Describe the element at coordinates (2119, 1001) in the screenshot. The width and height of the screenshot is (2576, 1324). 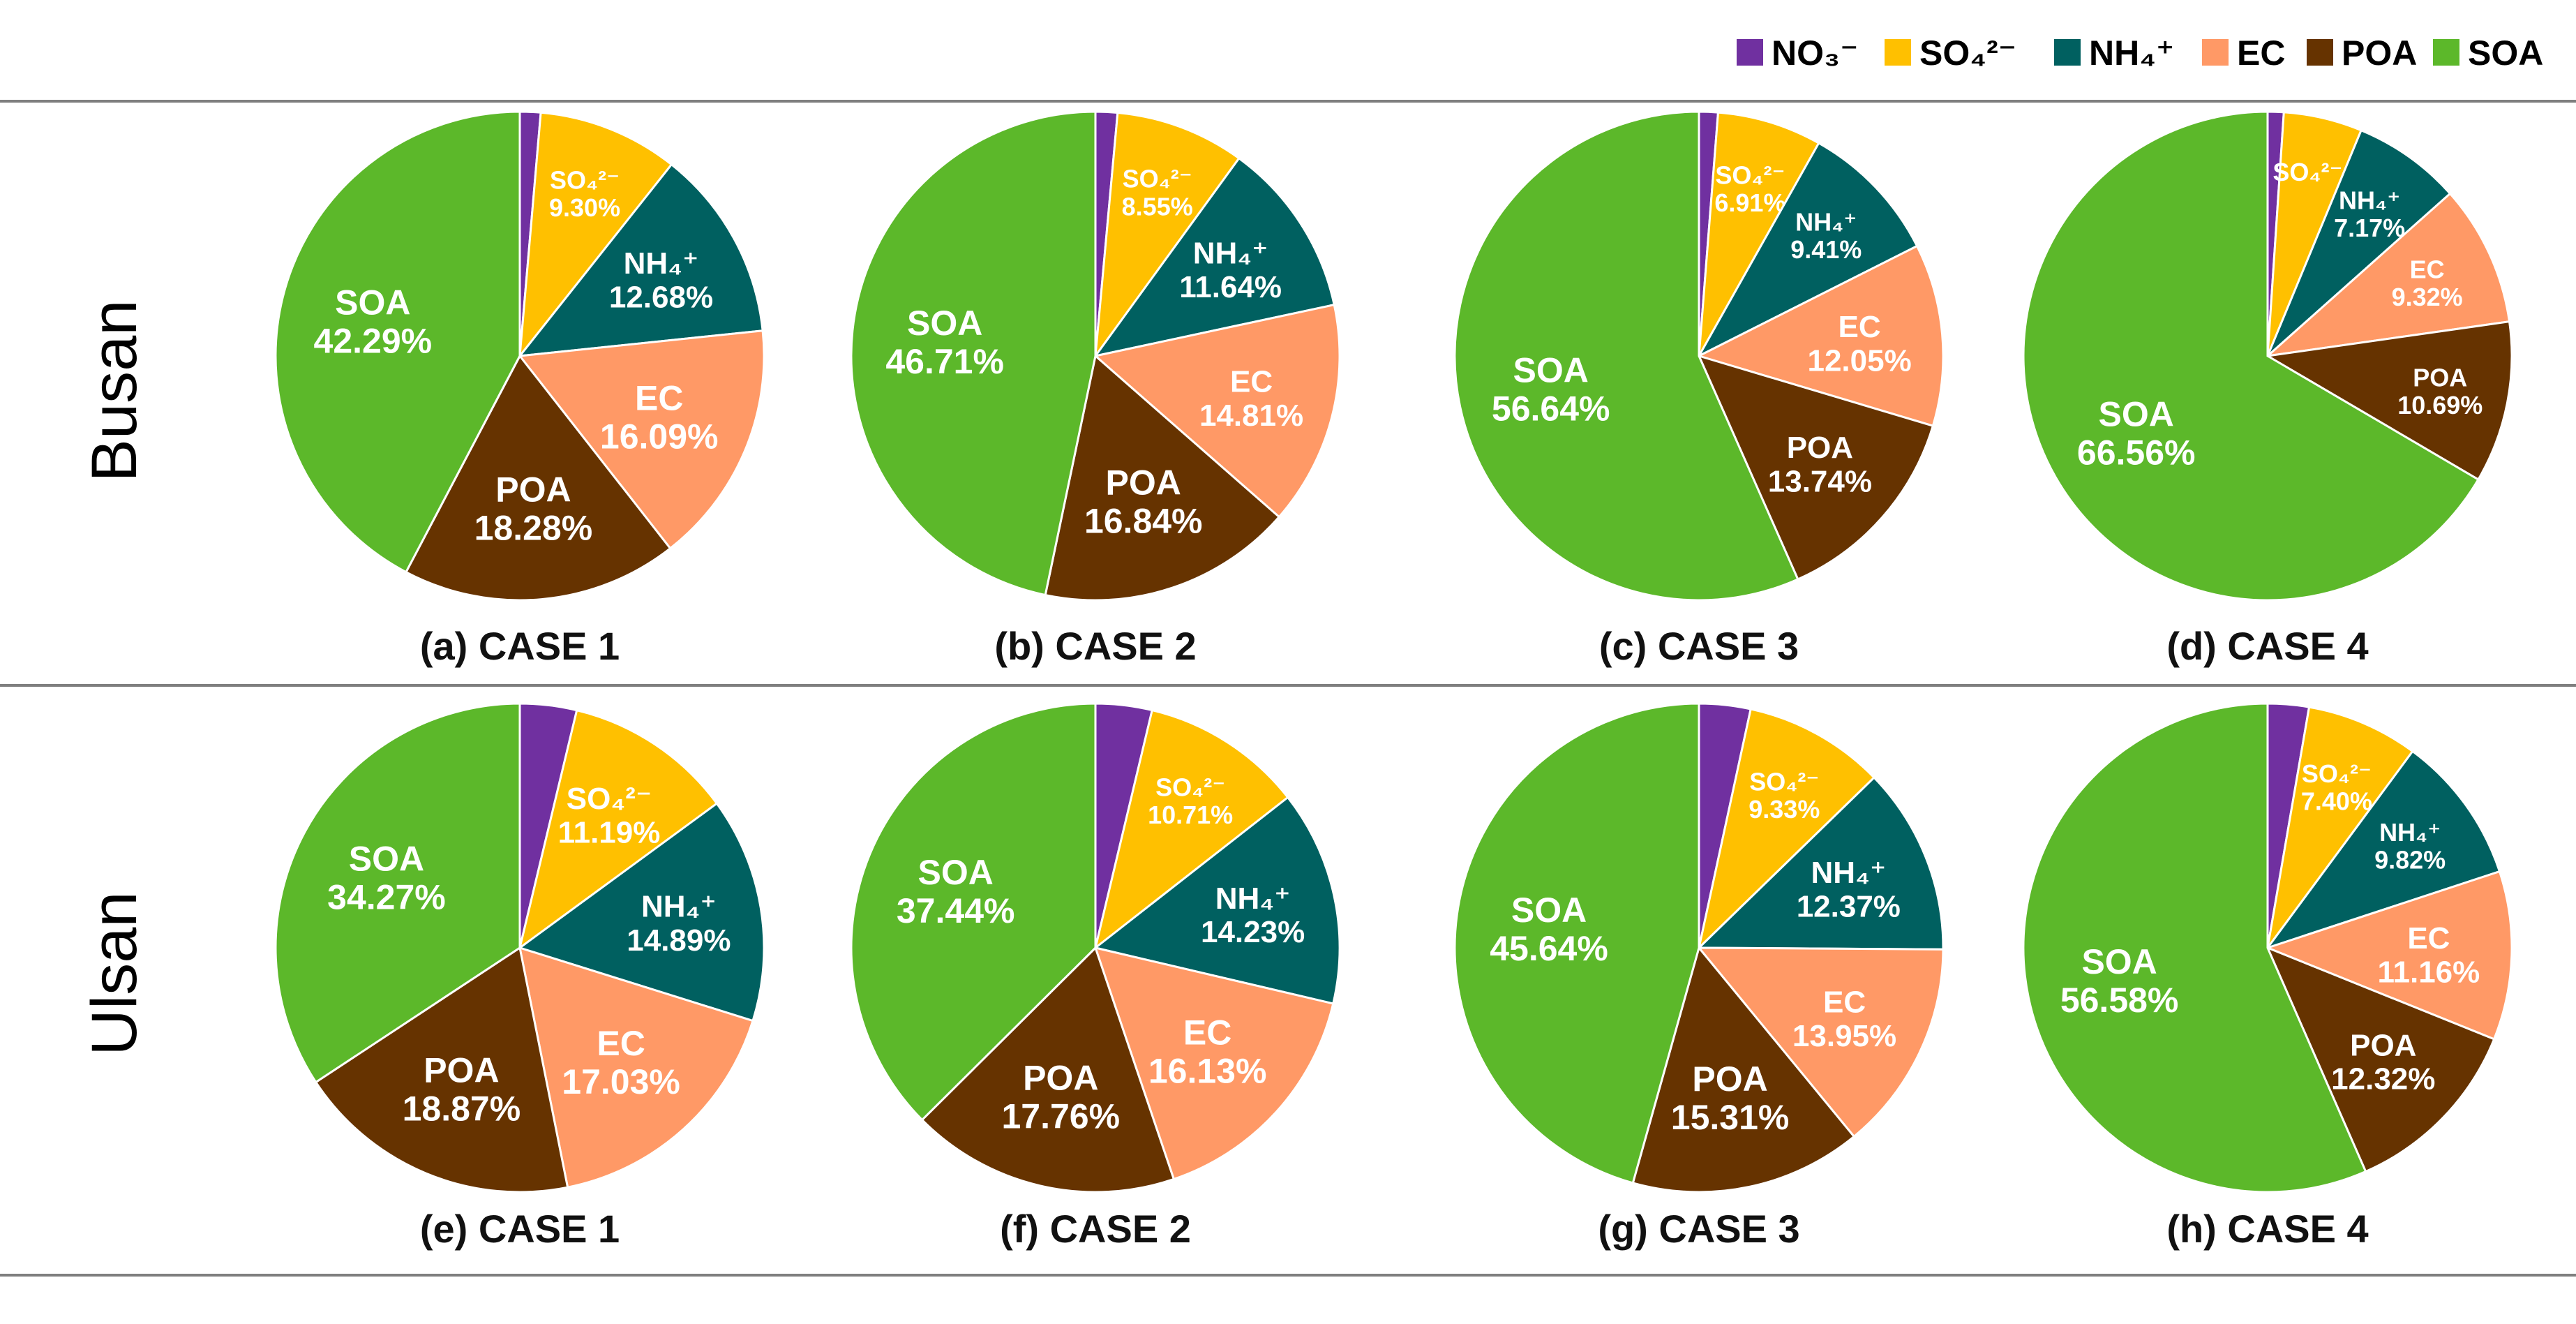
I see `slice-percent-soa: 56.58%` at that location.